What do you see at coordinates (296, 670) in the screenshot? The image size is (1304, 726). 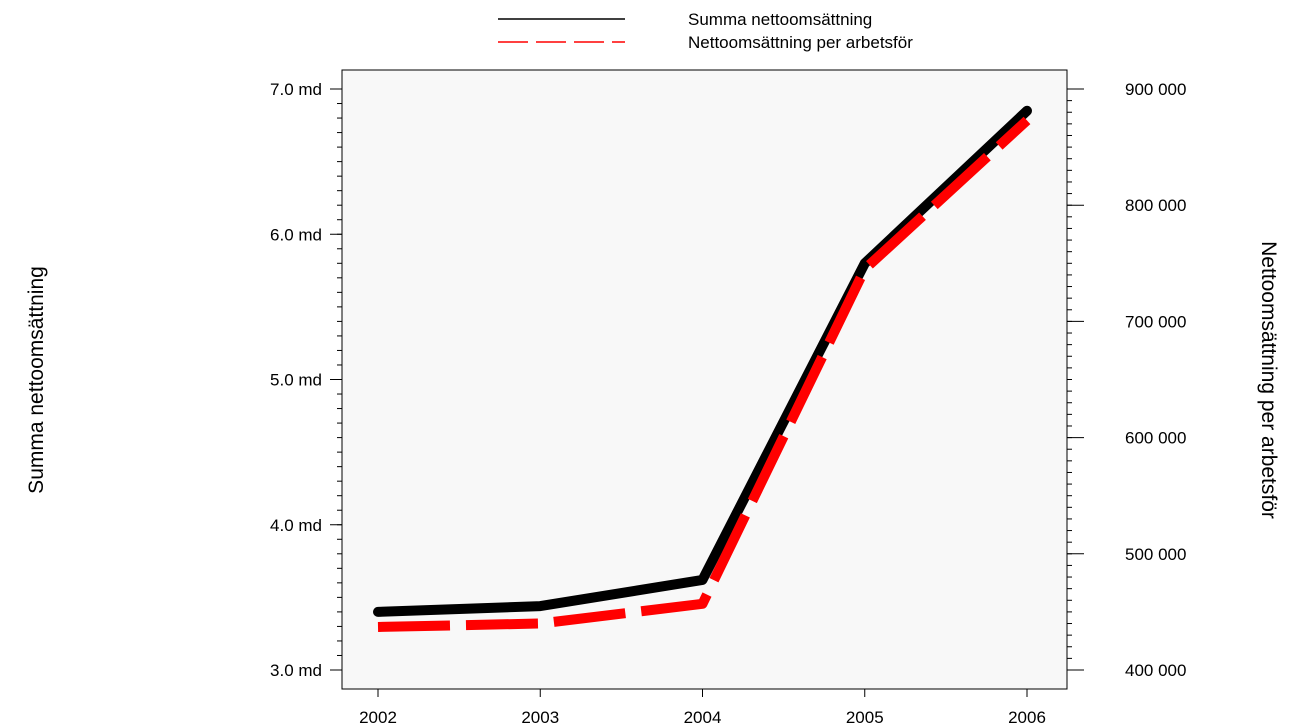 I see `left-tick-label: 3.0 md` at bounding box center [296, 670].